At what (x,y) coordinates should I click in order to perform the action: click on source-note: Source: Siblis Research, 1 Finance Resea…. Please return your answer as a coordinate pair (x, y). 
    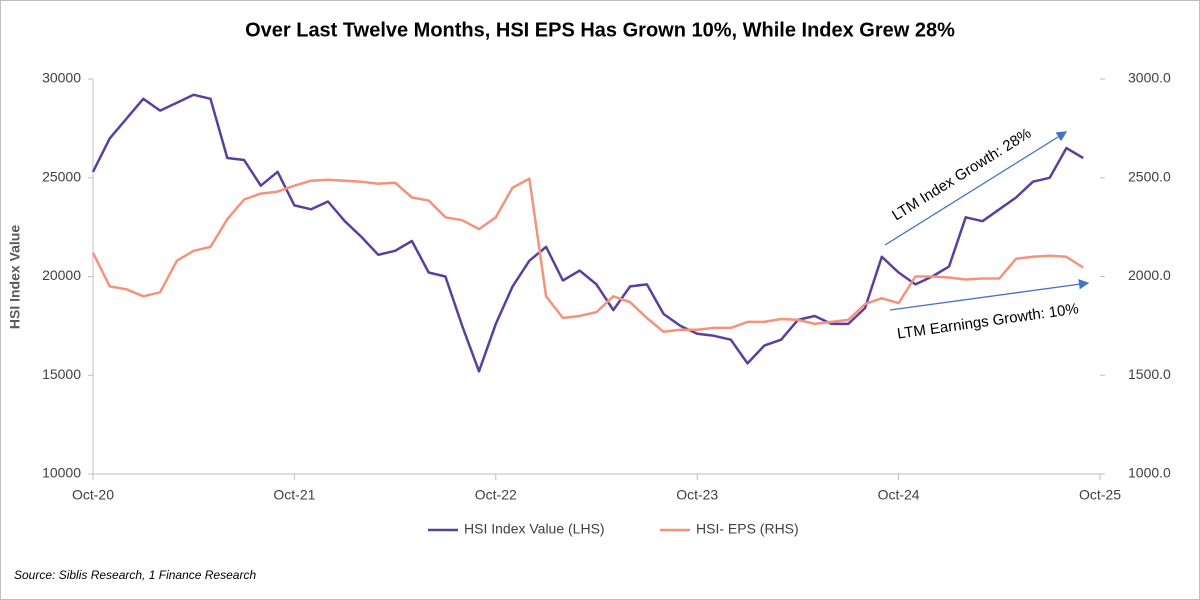
    Looking at the image, I should click on (135, 575).